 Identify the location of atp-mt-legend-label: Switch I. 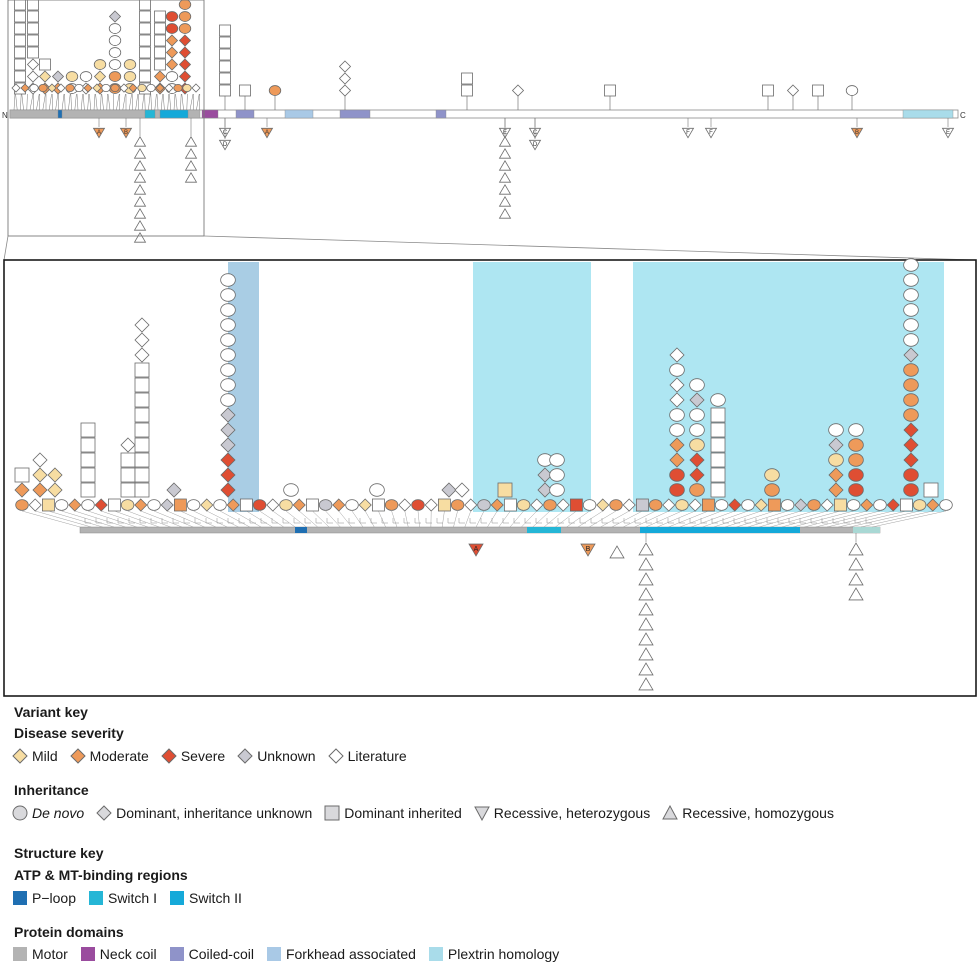
(132, 898).